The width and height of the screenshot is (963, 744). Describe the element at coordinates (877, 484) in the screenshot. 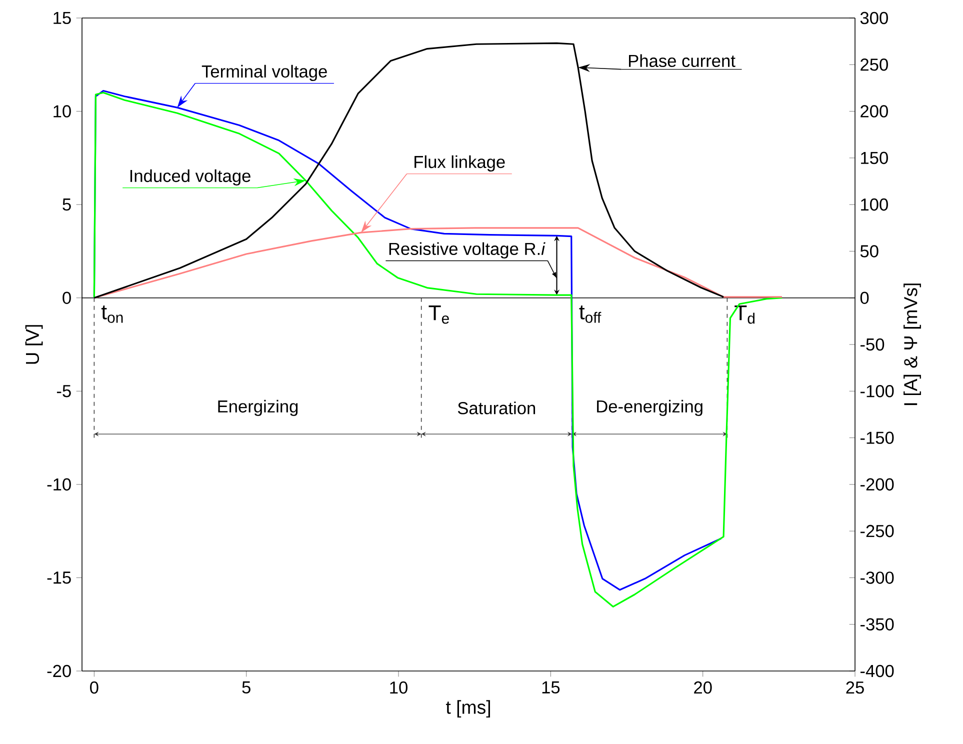

I see `y2-tick-label: -200` at that location.